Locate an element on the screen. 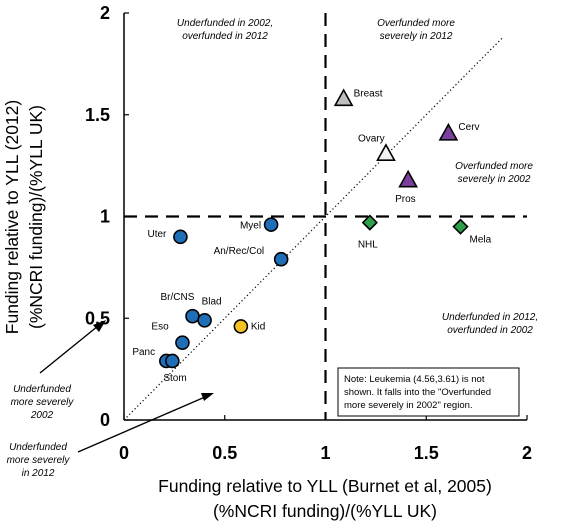 This screenshot has width=567, height=532. point-label-eso: Eso is located at coordinates (160, 327).